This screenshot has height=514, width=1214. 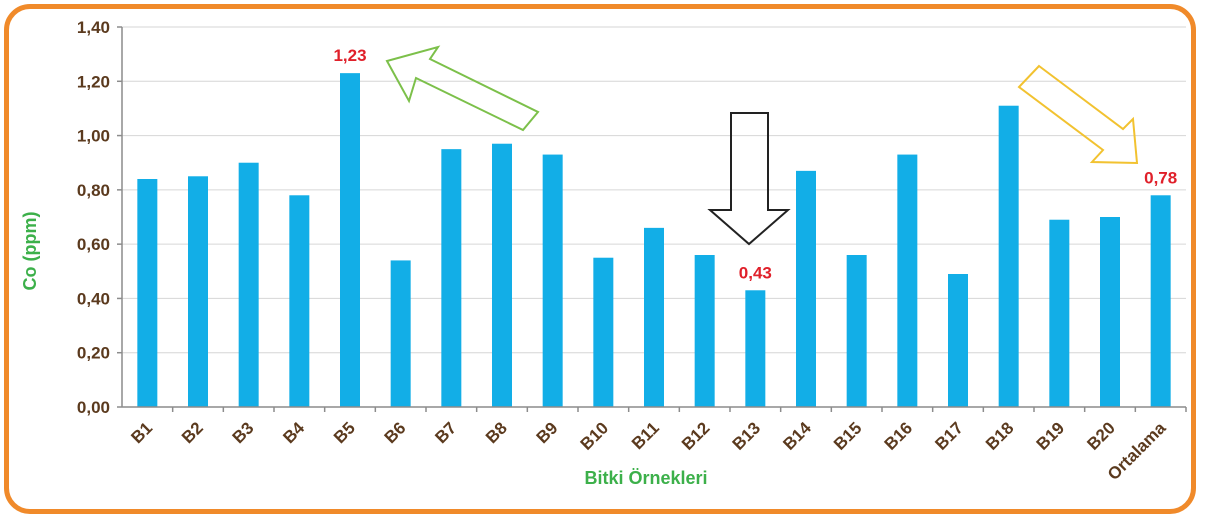 I want to click on x-tick-label: B13, so click(x=746, y=435).